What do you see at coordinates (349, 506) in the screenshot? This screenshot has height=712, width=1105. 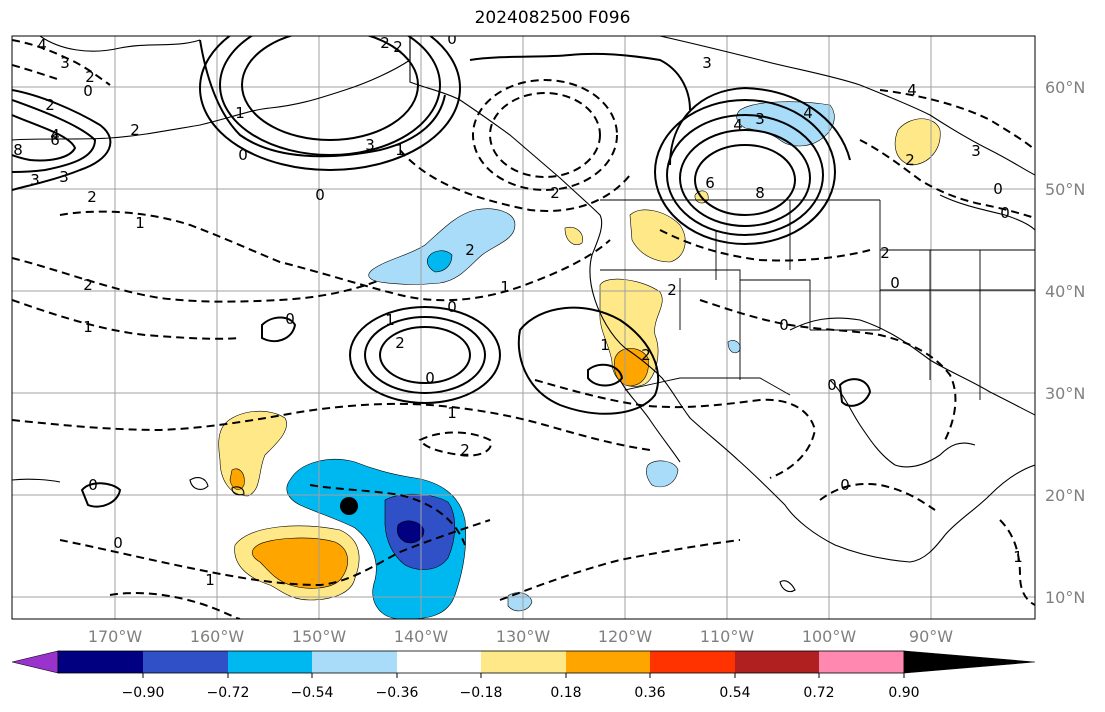 I see `storm-center-marker` at bounding box center [349, 506].